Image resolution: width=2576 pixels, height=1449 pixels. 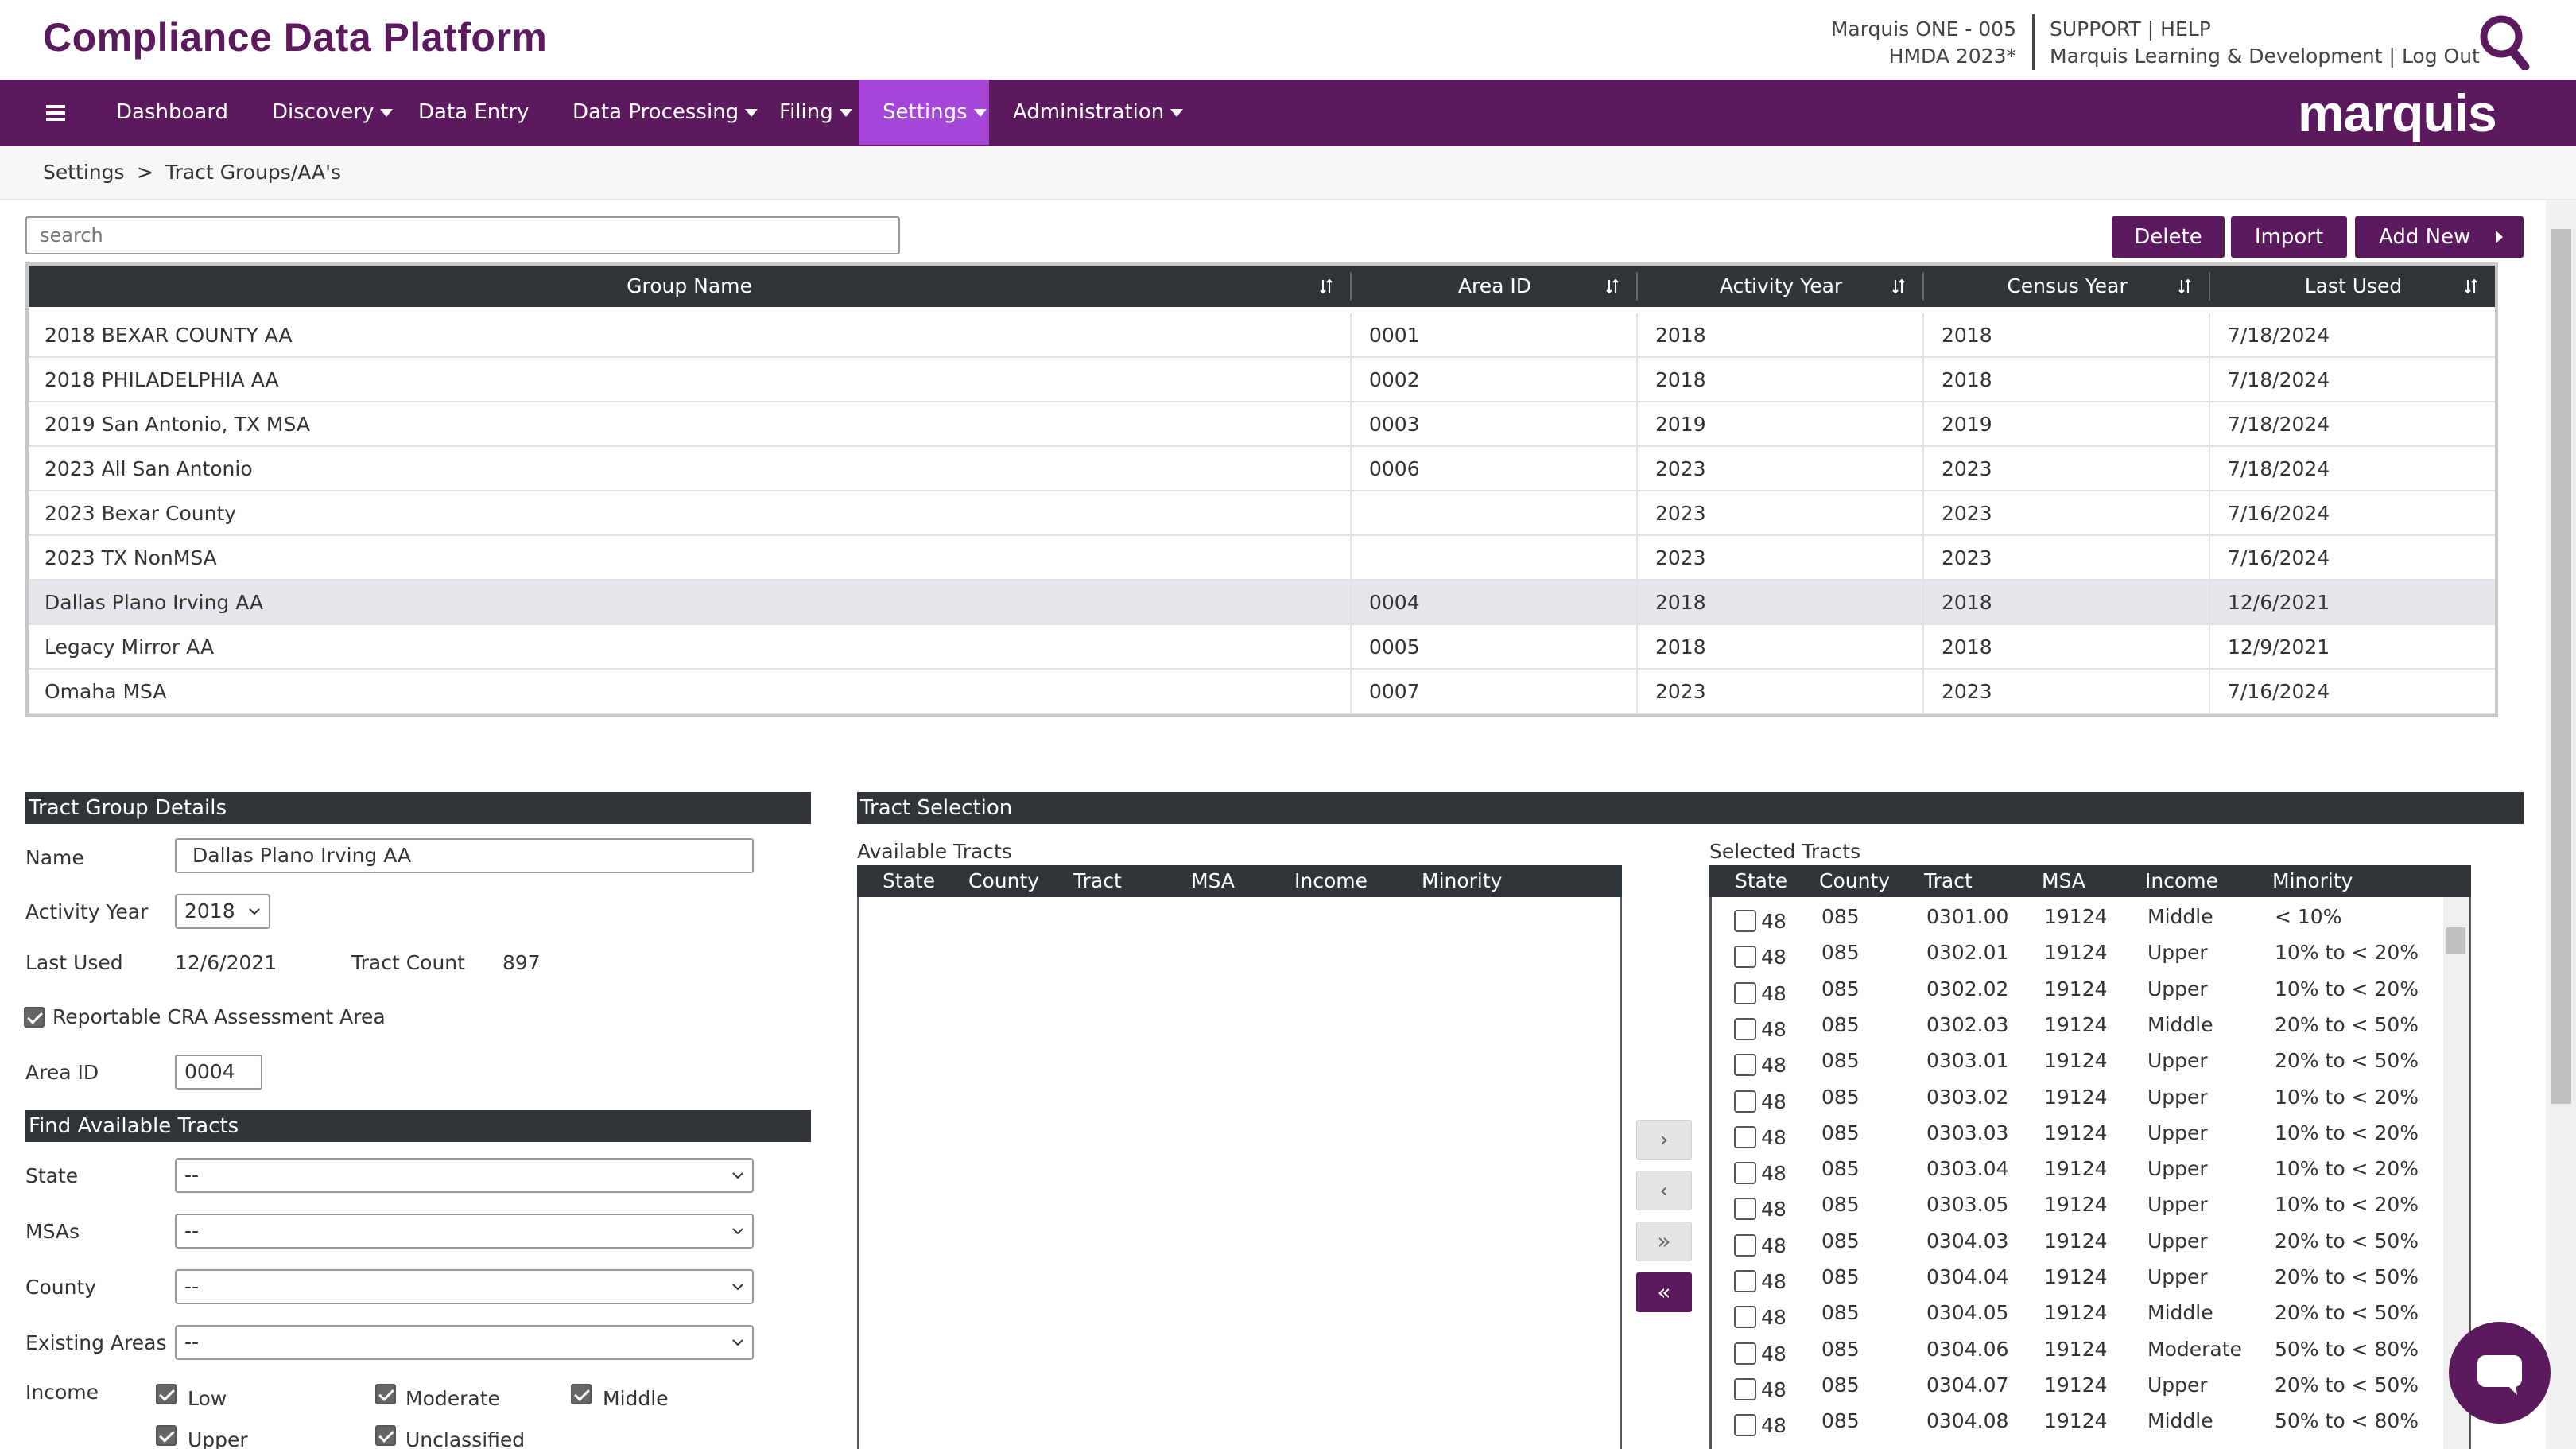 I want to click on nav-data-processing: Data Processing, so click(x=665, y=112).